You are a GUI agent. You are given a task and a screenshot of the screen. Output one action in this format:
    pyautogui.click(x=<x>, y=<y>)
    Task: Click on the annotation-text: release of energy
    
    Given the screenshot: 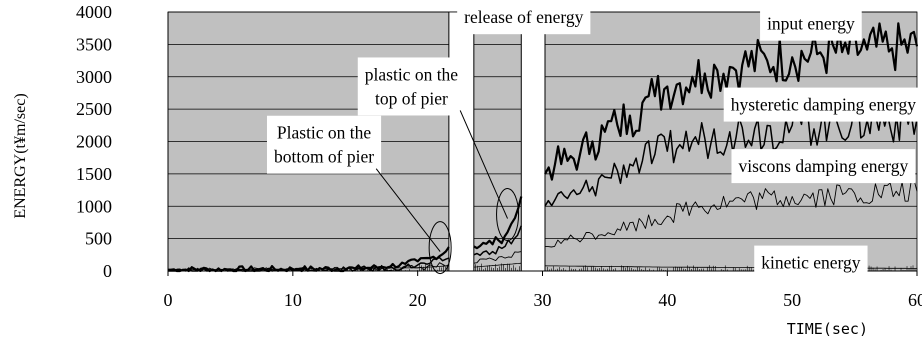 What is the action you would take?
    pyautogui.click(x=523, y=17)
    